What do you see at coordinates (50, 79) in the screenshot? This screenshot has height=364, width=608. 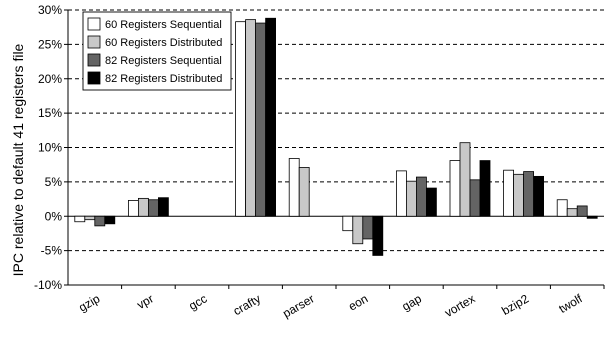 I see `y-tick-label: 20%` at bounding box center [50, 79].